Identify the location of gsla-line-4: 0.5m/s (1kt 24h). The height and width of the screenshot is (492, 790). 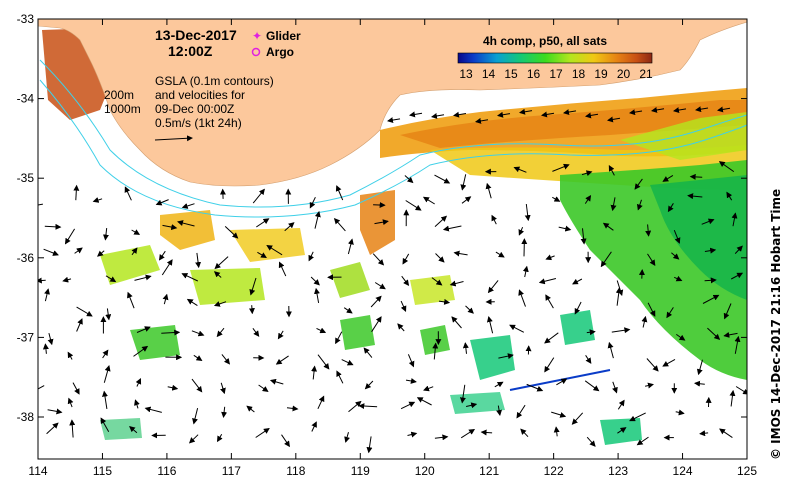
(198, 123).